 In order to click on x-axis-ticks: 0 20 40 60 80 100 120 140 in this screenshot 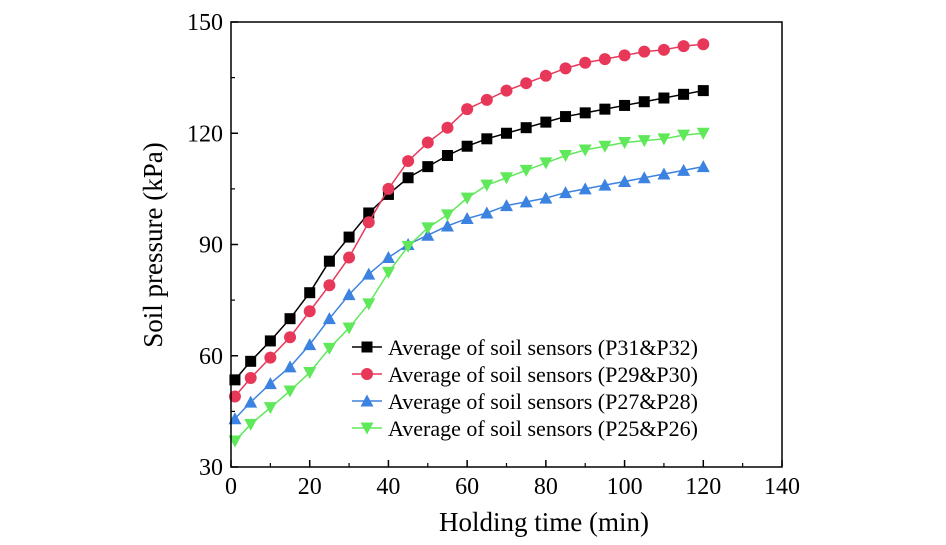, I will do `click(512, 480)`.